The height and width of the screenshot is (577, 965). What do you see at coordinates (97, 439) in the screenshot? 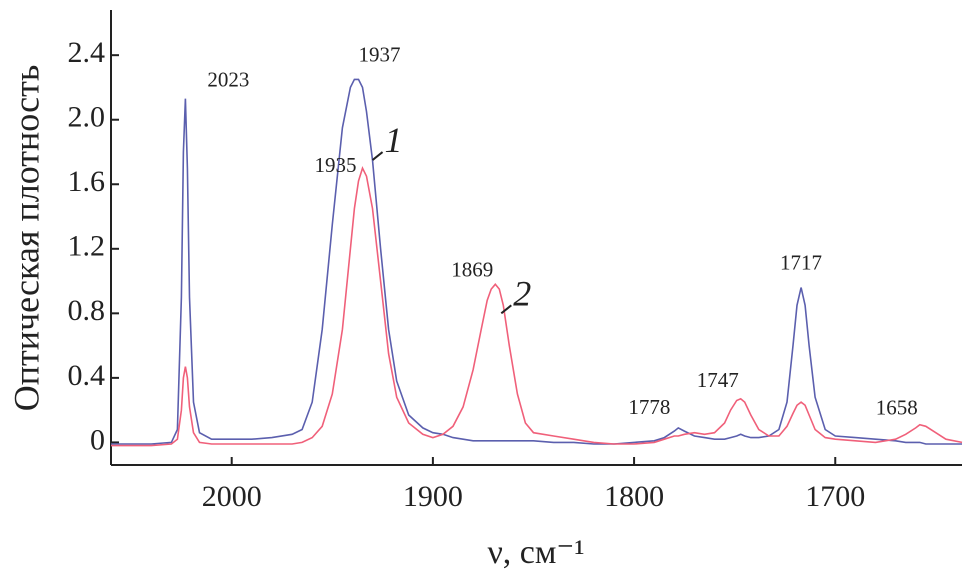
I see `y-tick-label: 0` at bounding box center [97, 439].